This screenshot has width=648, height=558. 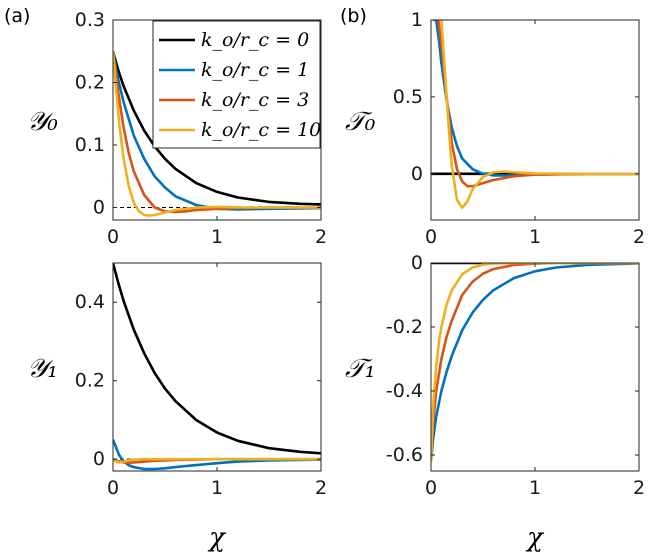 What do you see at coordinates (360, 122) in the screenshot?
I see `y-axis-label: 𝒯₀` at bounding box center [360, 122].